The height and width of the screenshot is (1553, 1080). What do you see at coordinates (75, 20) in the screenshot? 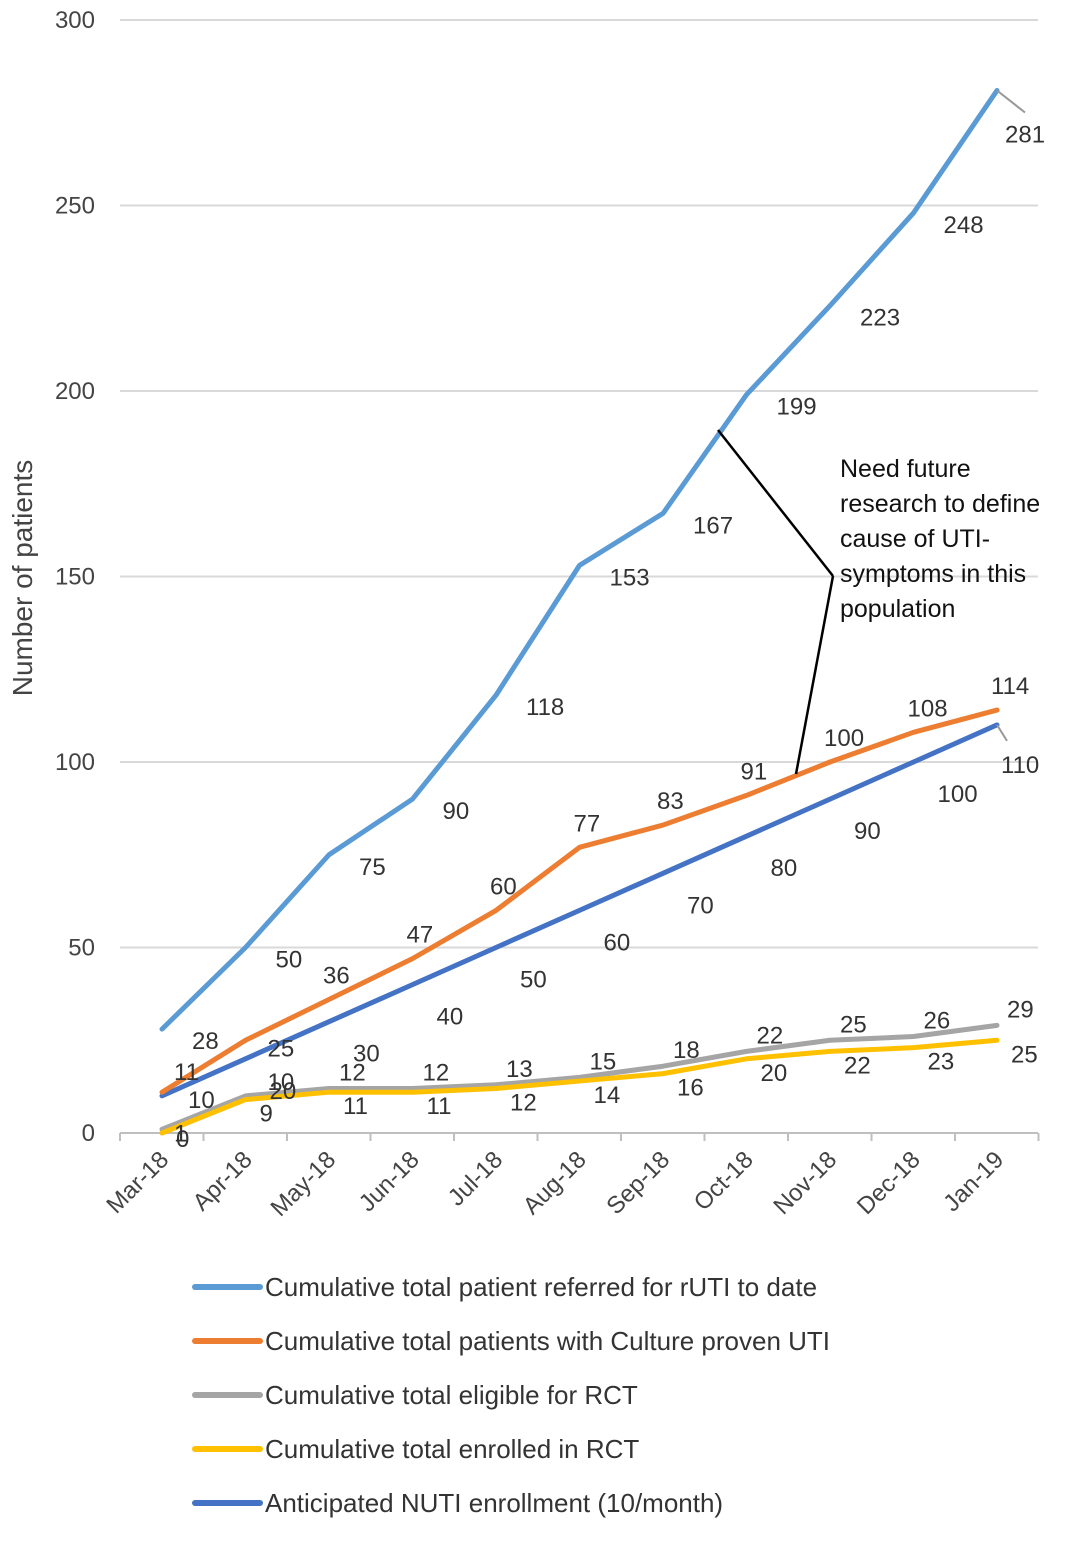
I see `y-tick-label: 300` at bounding box center [75, 20].